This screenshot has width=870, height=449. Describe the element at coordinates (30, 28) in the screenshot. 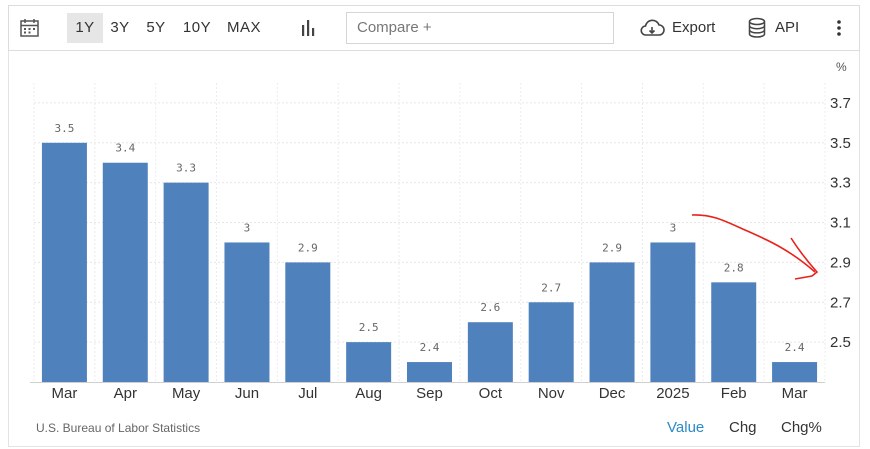

I see `calendar-icon` at that location.